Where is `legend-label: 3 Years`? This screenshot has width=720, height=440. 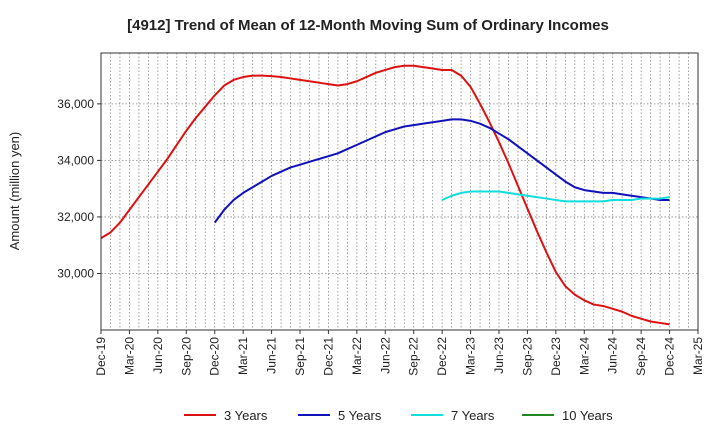
legend-label: 3 Years is located at coordinates (246, 415).